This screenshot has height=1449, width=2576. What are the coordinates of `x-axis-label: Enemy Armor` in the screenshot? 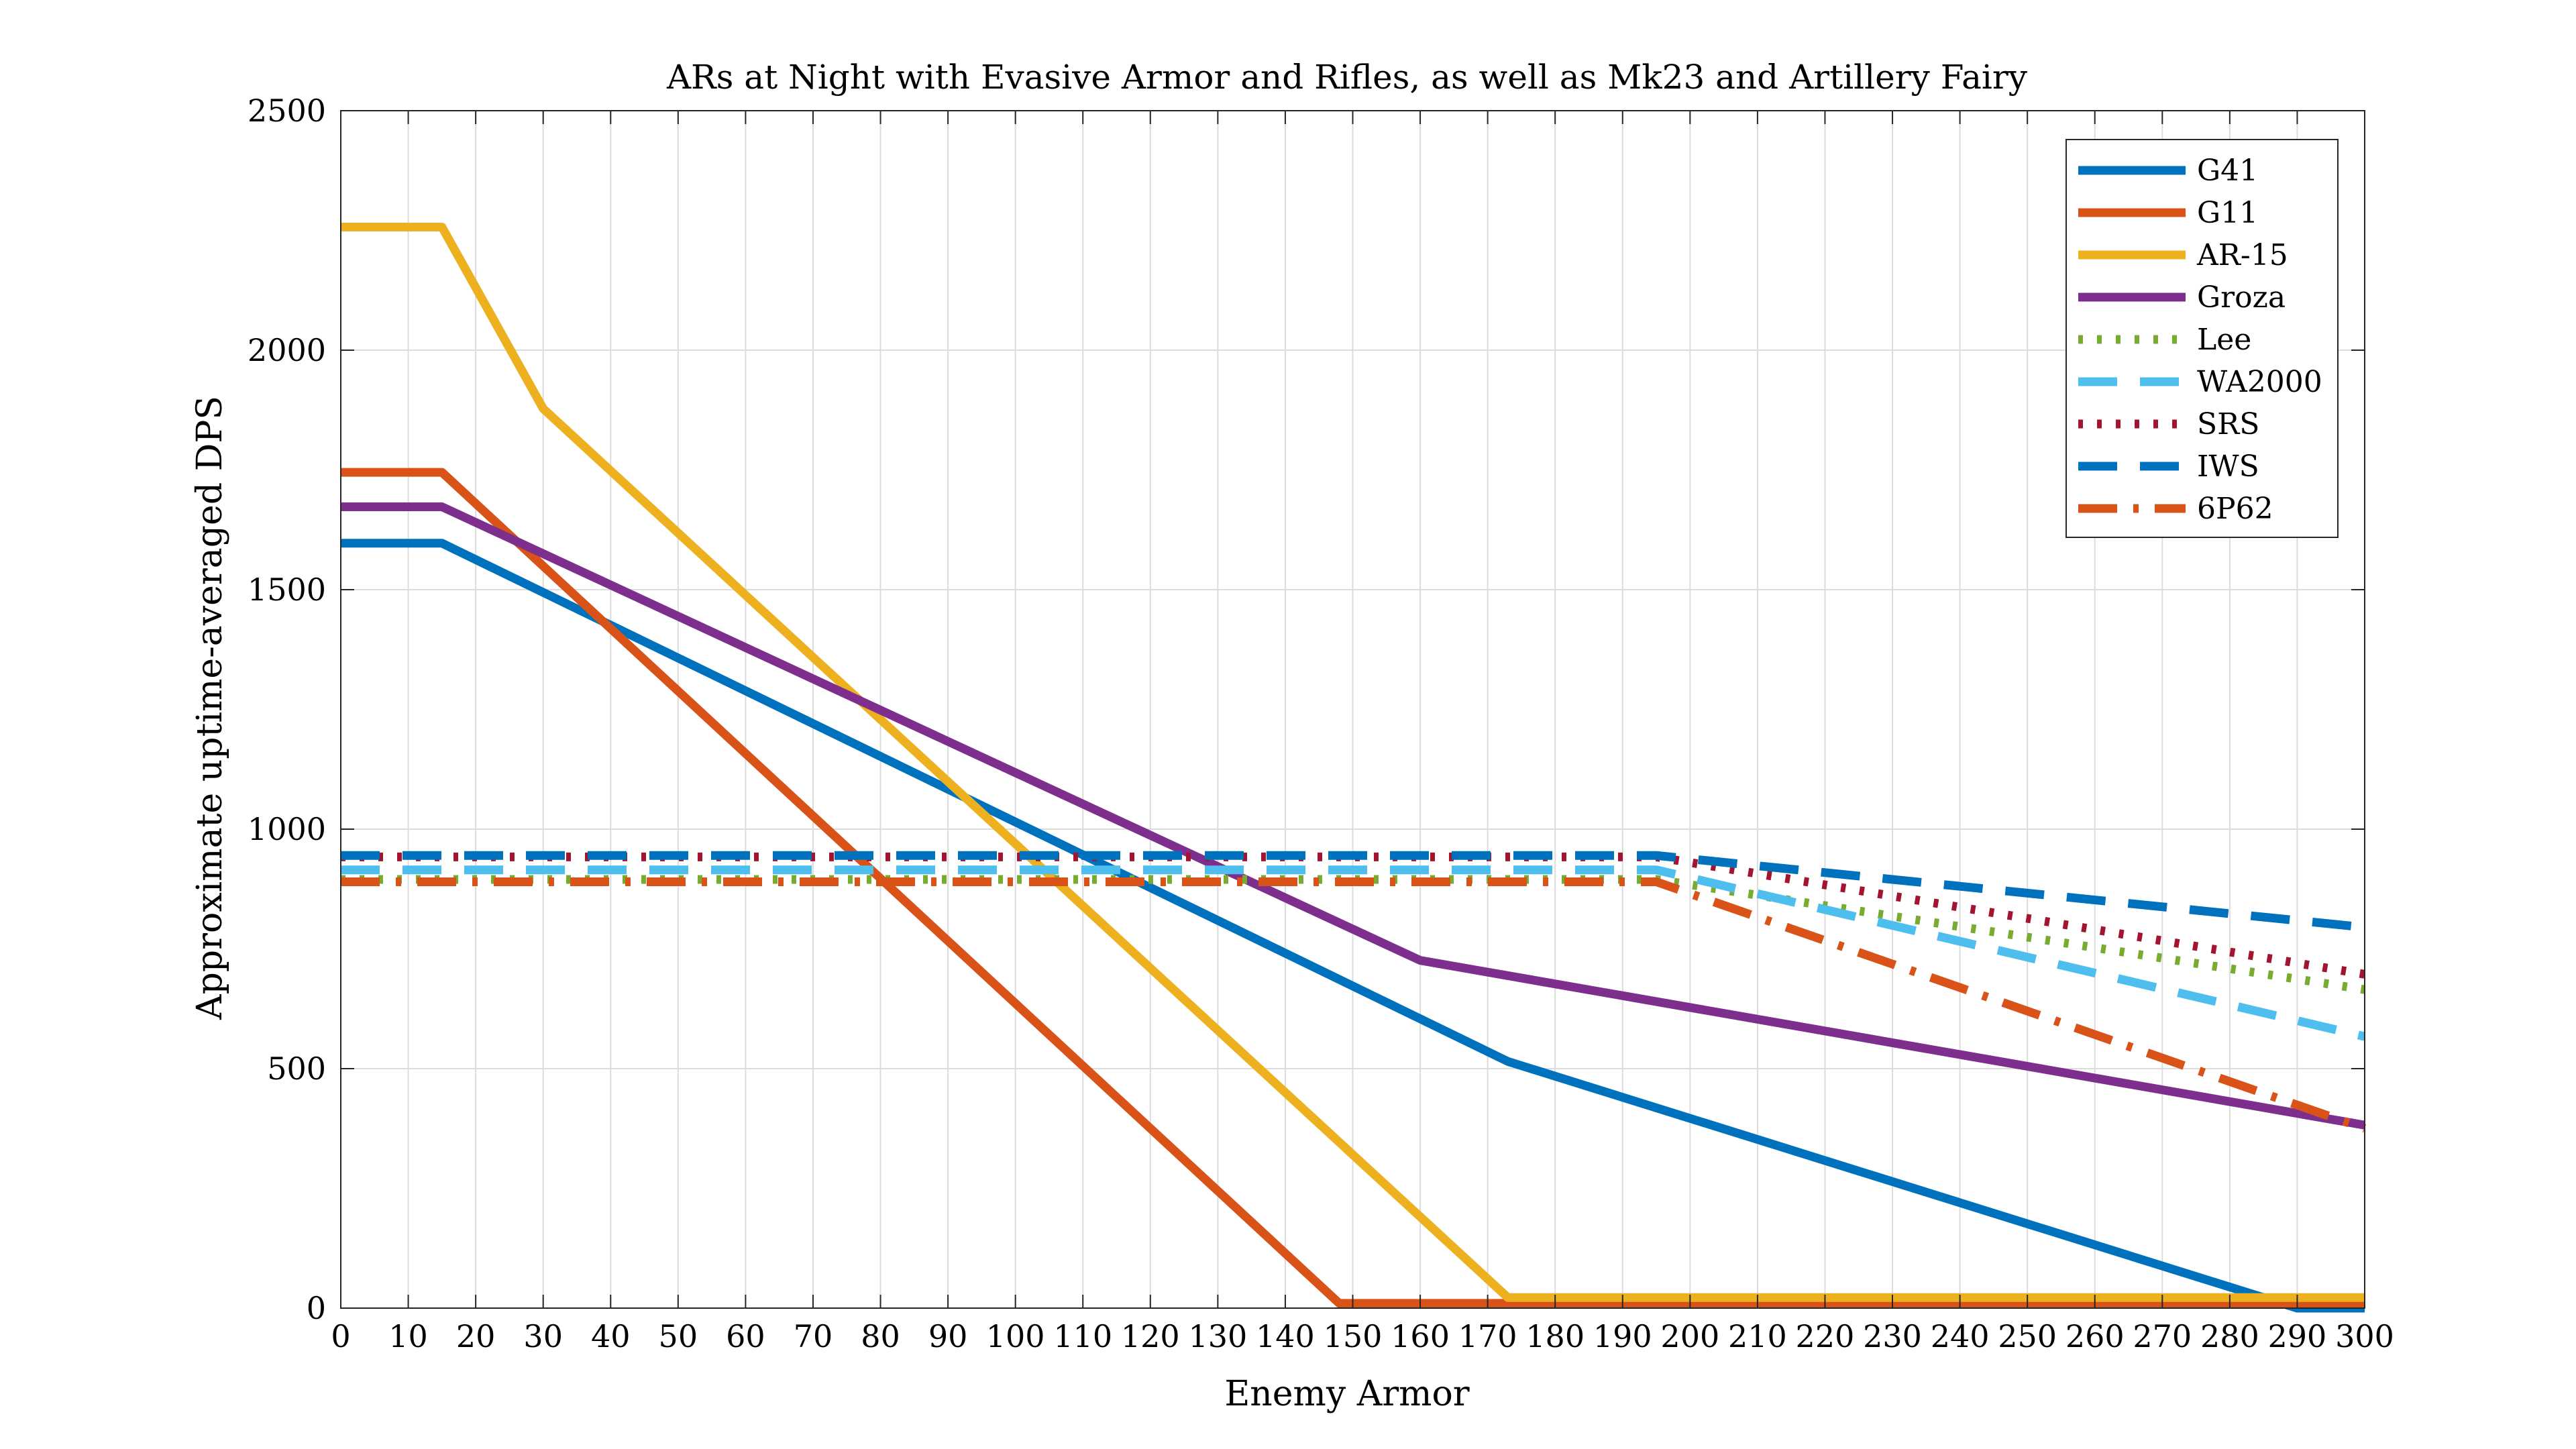 It's located at (1346, 1394).